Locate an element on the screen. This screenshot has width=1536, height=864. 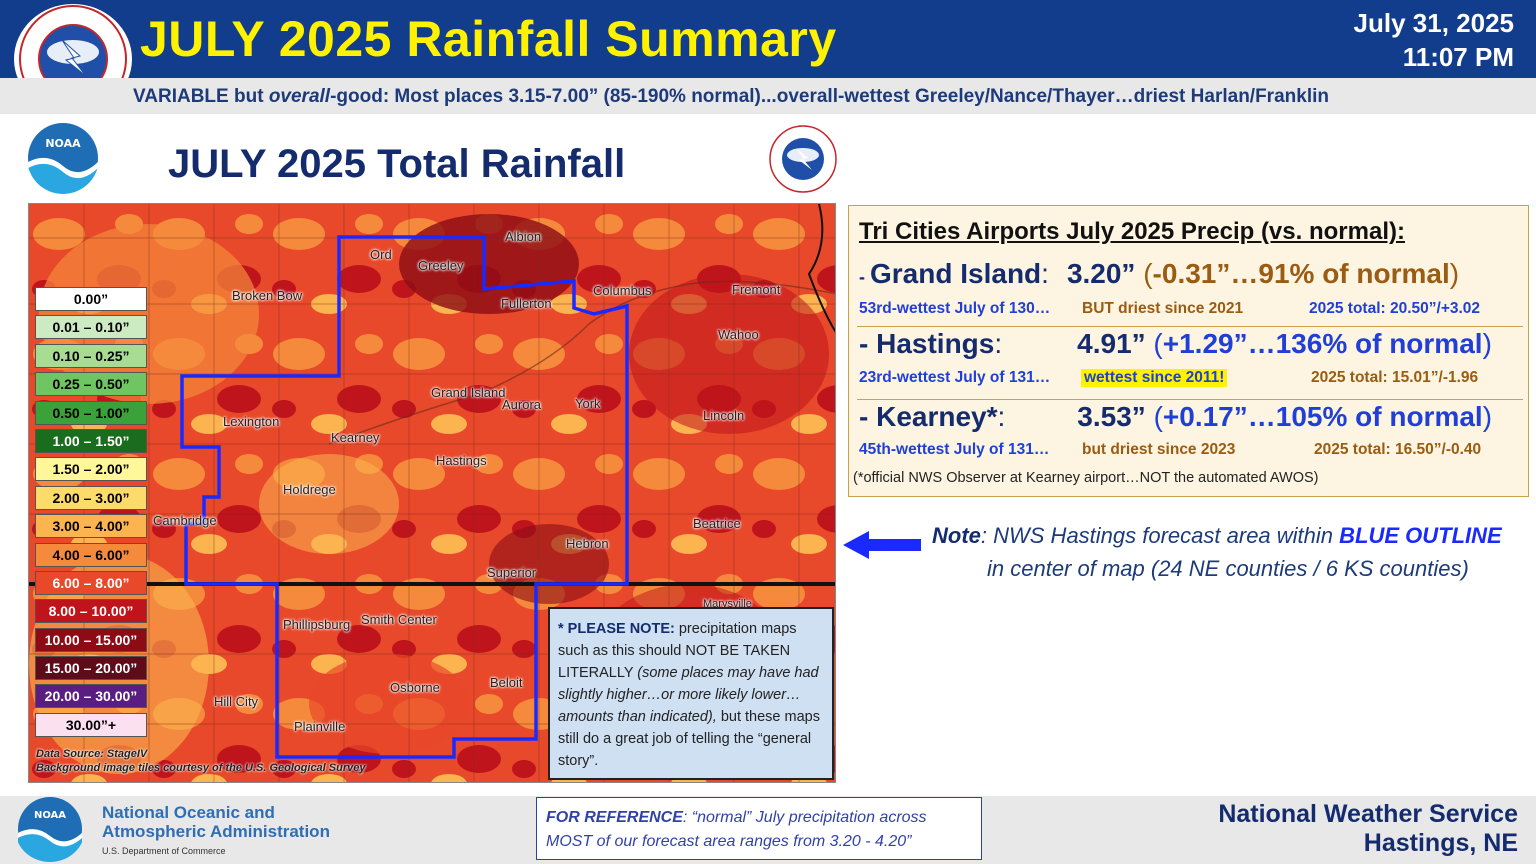
city-label: Lincoln is located at coordinates (724, 415).